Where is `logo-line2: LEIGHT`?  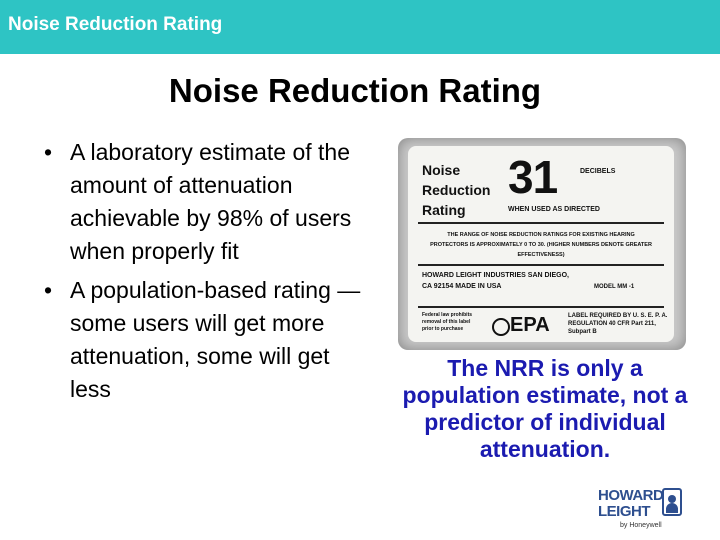
logo-line2: LEIGHT is located at coordinates (624, 511).